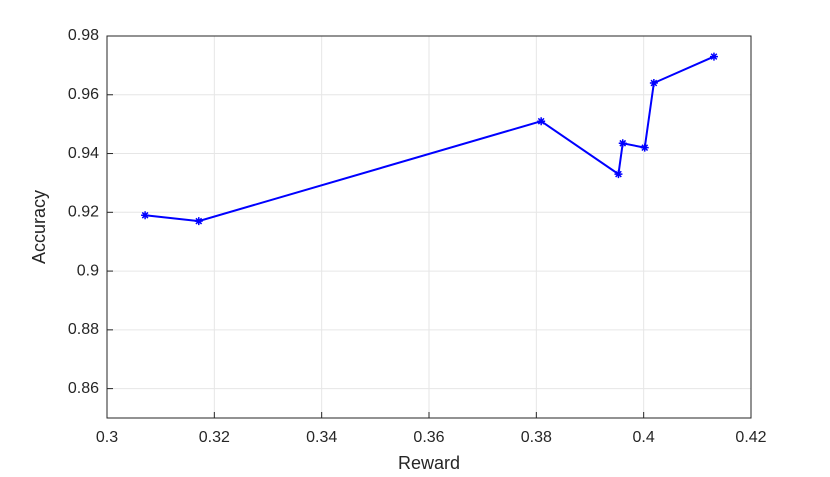 This screenshot has height=477, width=830. What do you see at coordinates (107, 437) in the screenshot?
I see `x-tick-label: 0.3` at bounding box center [107, 437].